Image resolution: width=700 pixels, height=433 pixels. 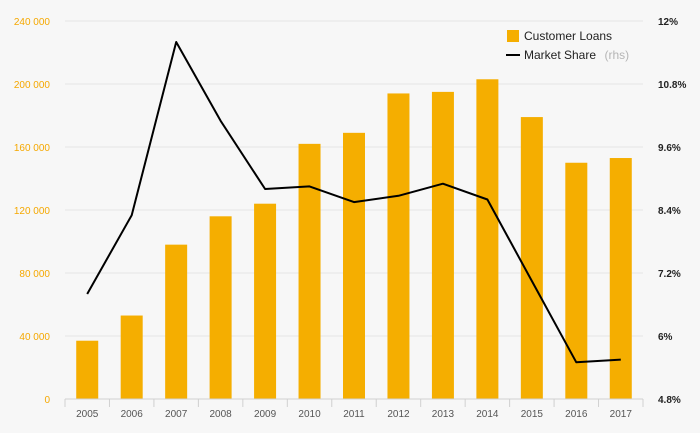 I want to click on y-right-tick-label: 12%, so click(x=668, y=22).